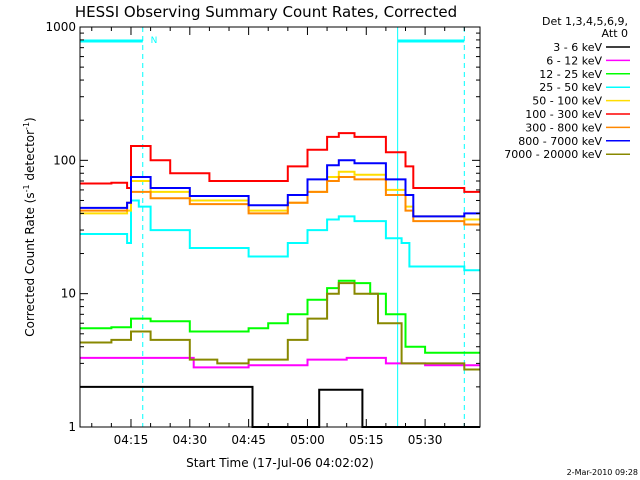  Describe the element at coordinates (60, 27) in the screenshot. I see `y-tick-label-3: 1000` at that location.